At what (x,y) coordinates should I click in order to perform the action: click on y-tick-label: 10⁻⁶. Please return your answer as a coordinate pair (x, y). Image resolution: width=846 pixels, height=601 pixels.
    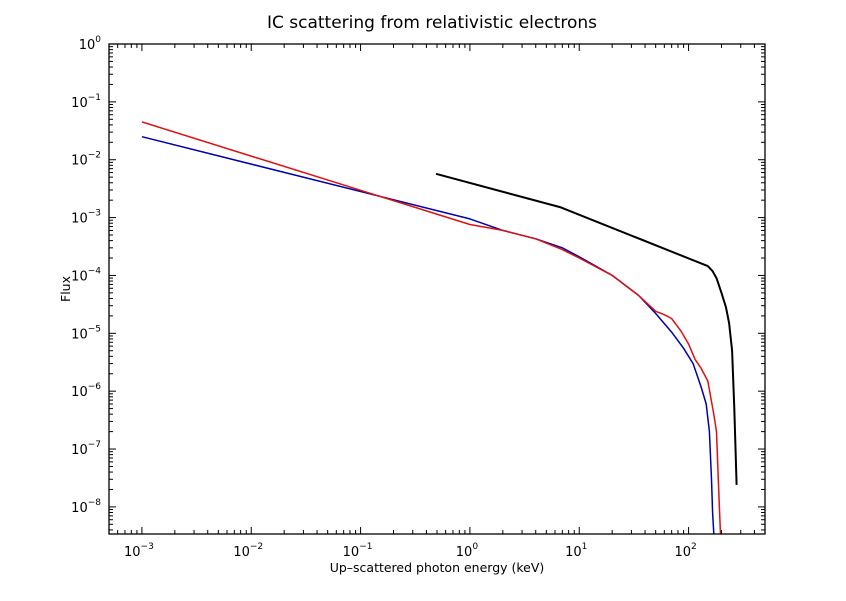
    Looking at the image, I should click on (86, 391).